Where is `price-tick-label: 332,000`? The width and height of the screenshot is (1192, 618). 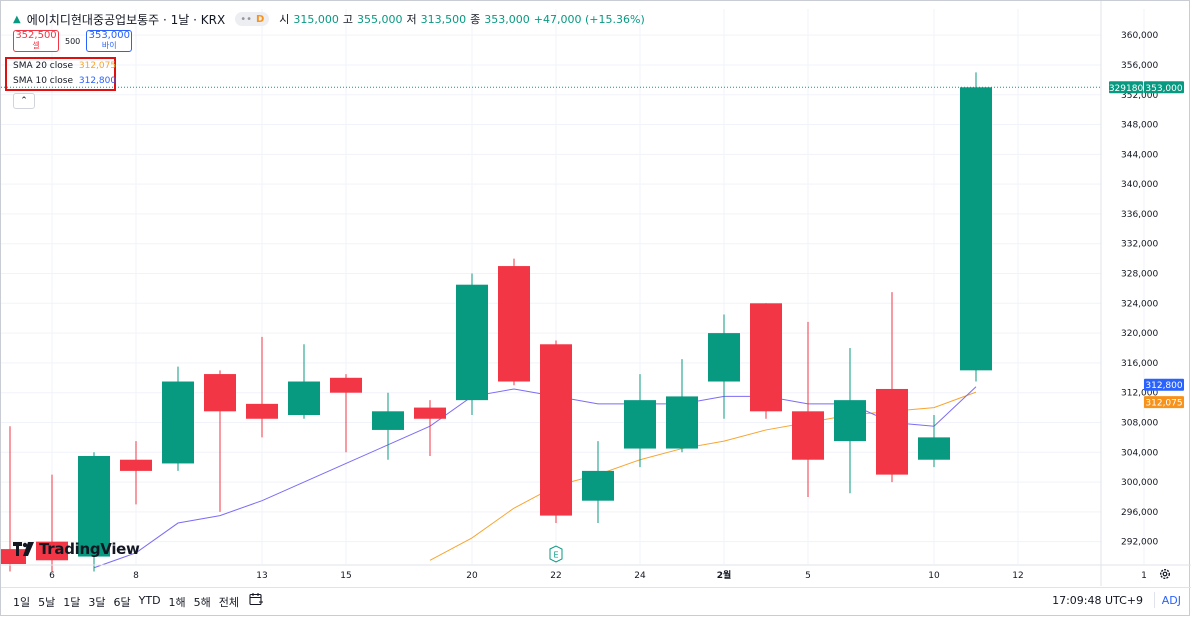
price-tick-label: 332,000 is located at coordinates (1139, 245).